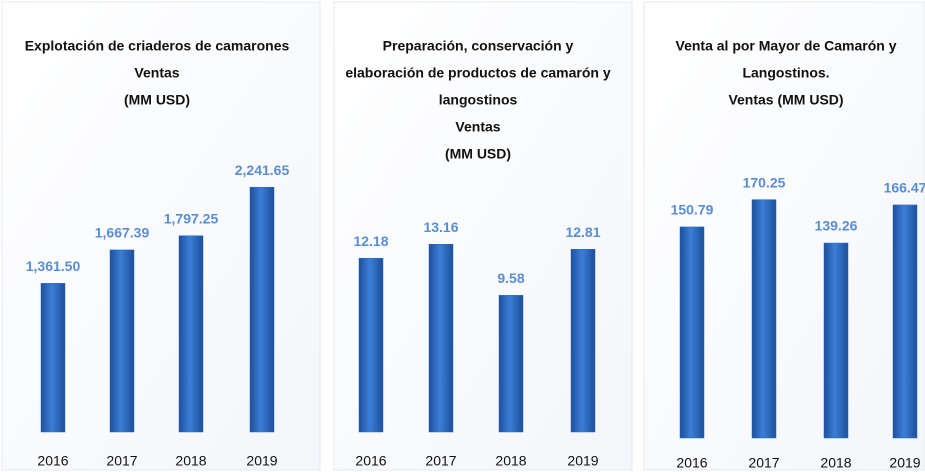 The height and width of the screenshot is (472, 925). Describe the element at coordinates (478, 73) in the screenshot. I see `chart-title: elaboración de productos de camarón y` at that location.